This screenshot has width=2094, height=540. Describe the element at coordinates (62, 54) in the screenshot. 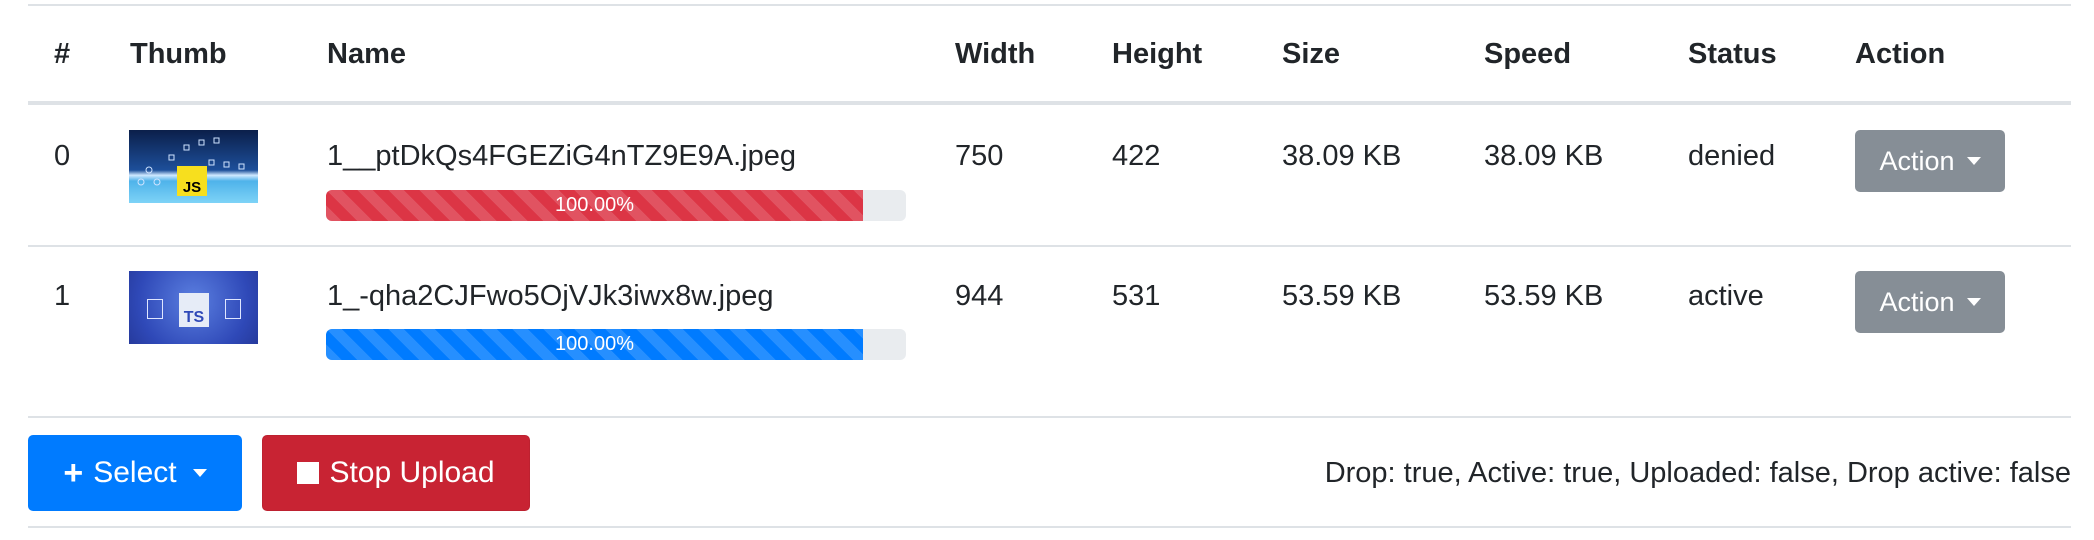

I see `header-index: #` at that location.